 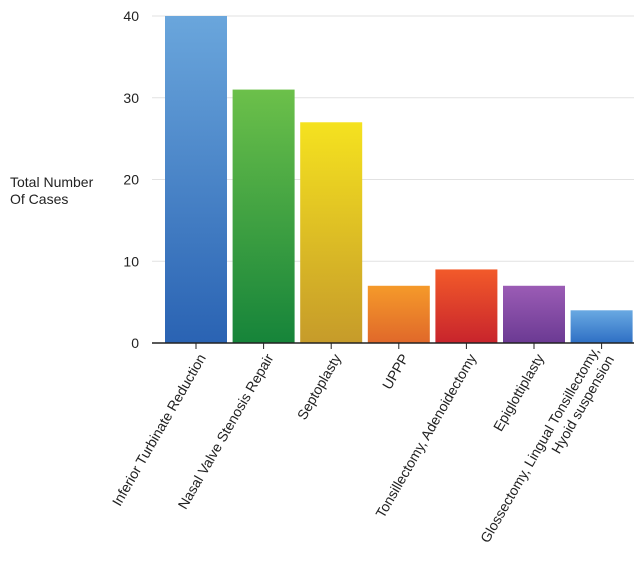 I want to click on y-axis-label-line-2: Of Cases, so click(x=39, y=199).